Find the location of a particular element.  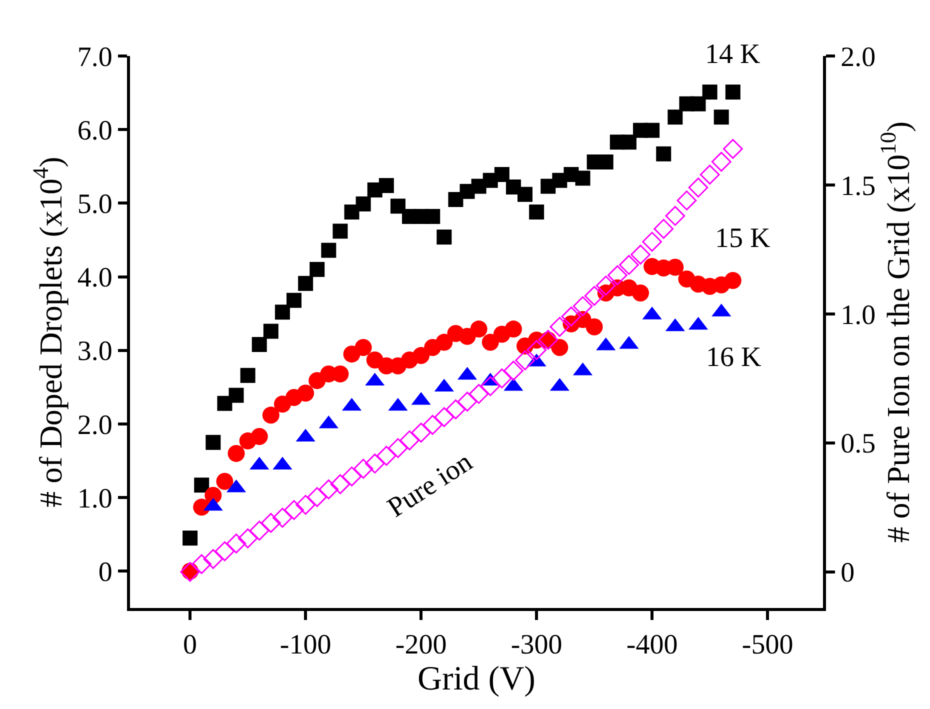

y2-tick-label: 1.5 is located at coordinates (858, 186).